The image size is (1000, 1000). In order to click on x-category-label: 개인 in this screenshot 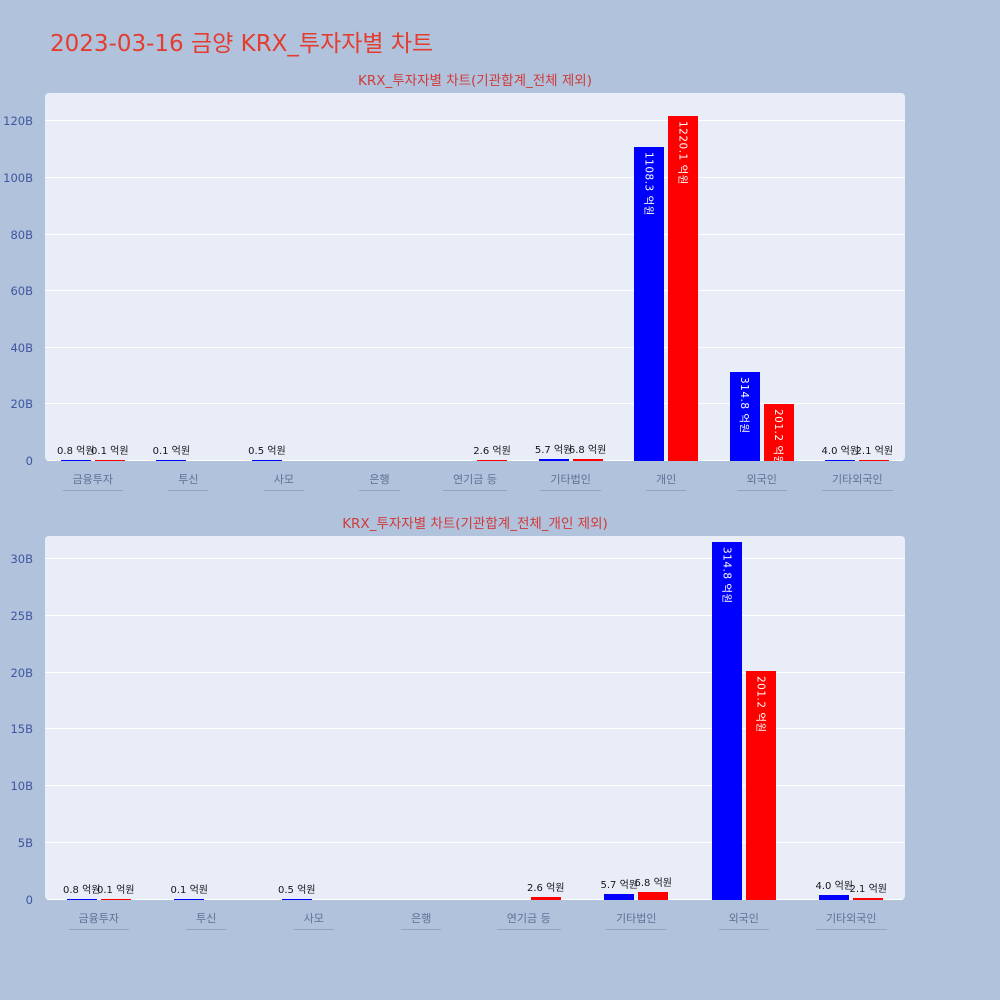, I will do `click(666, 481)`.